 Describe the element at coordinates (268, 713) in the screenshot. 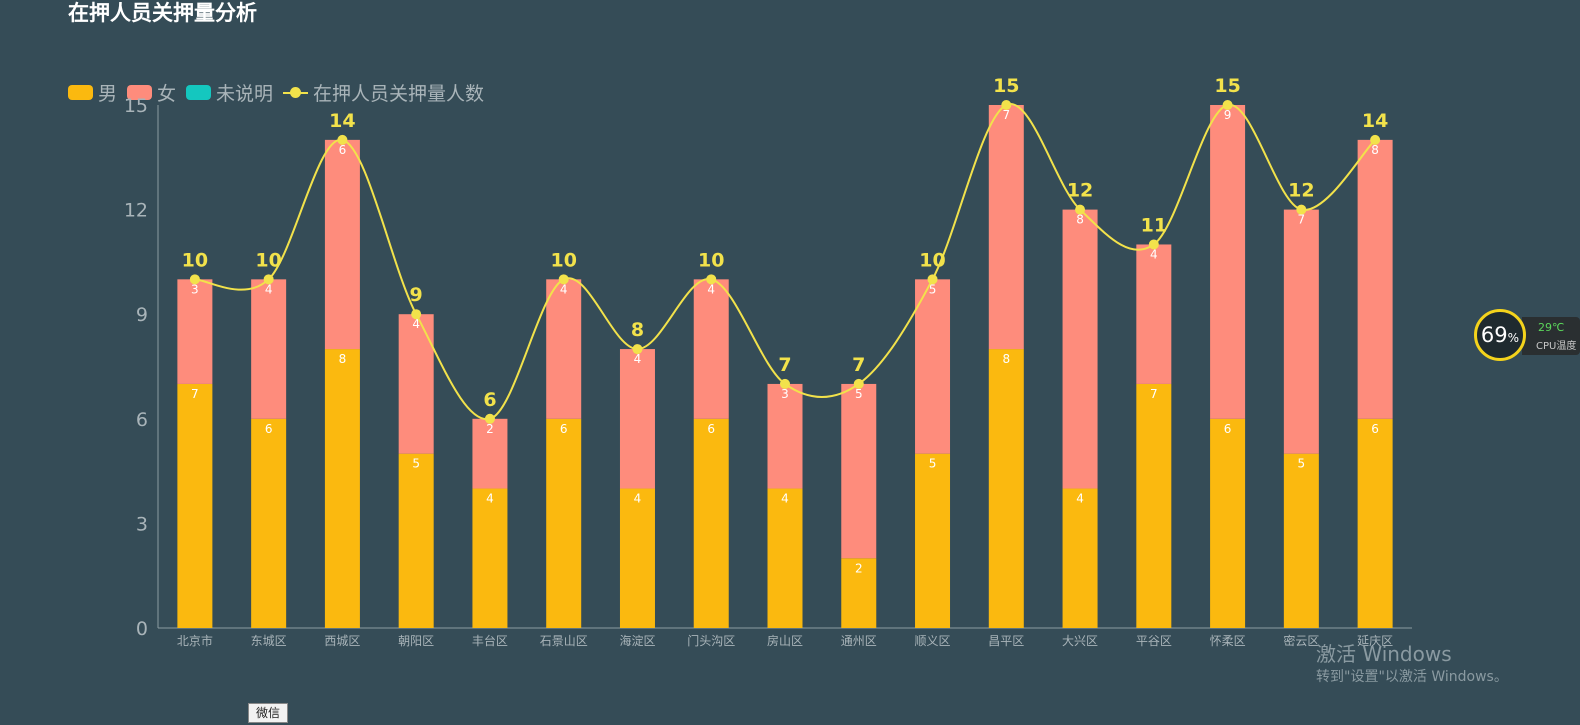

I see `wechat-tooltip: 微信` at that location.